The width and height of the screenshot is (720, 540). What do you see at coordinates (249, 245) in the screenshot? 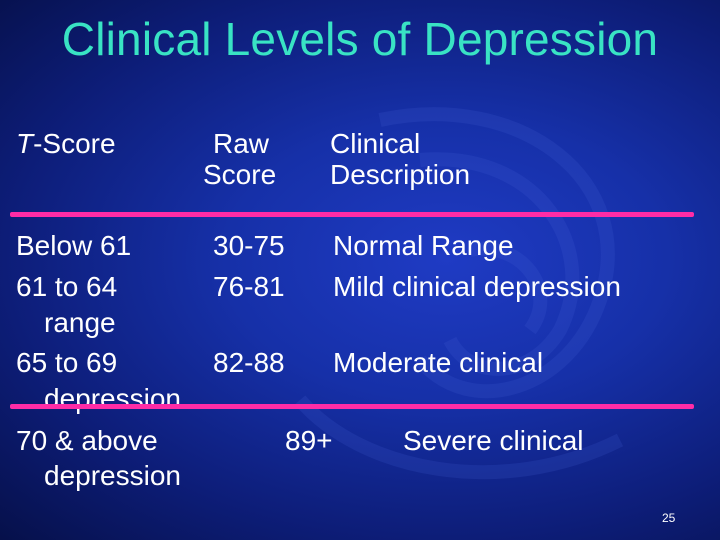
I see `row-1-raw: 30-75` at bounding box center [249, 245].